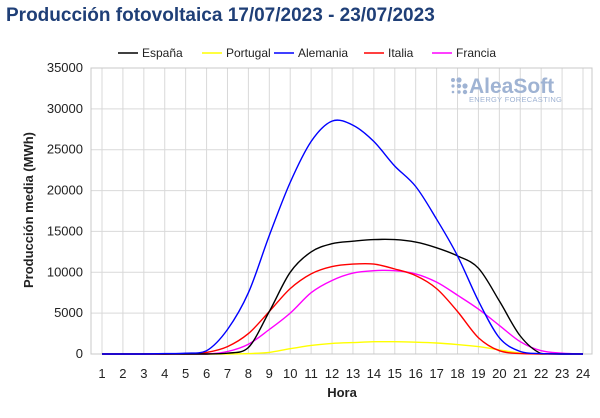 This screenshot has width=600, height=418. I want to click on y-tick-label: 5000, so click(68, 312).